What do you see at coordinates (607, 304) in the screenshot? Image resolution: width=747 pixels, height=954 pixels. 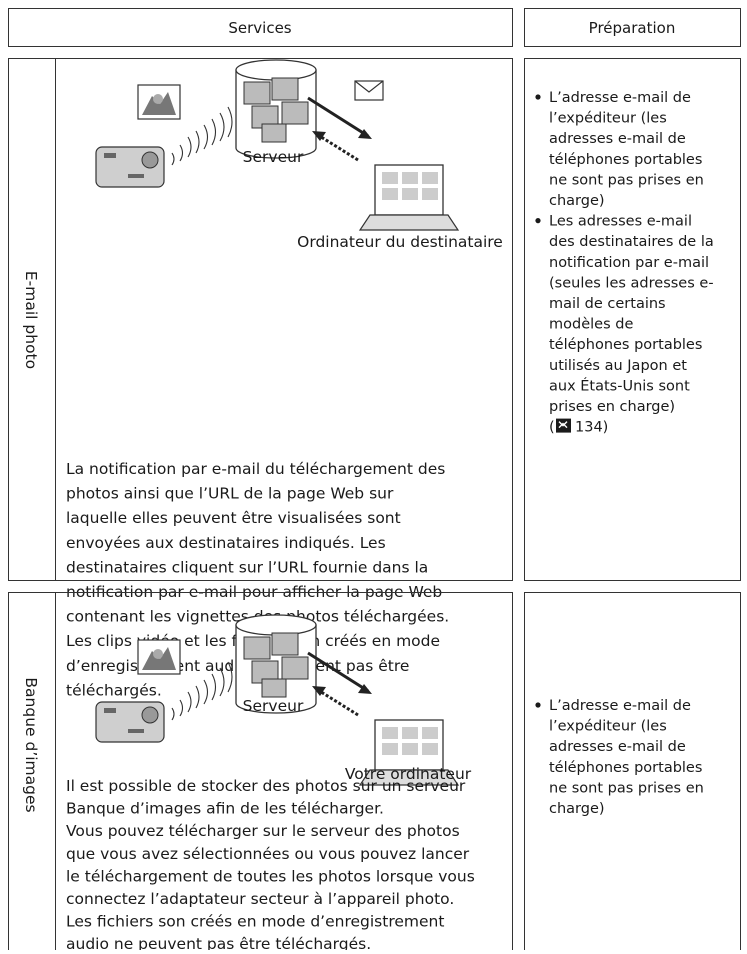 I see `preparation-line: mail de certains` at bounding box center [607, 304].